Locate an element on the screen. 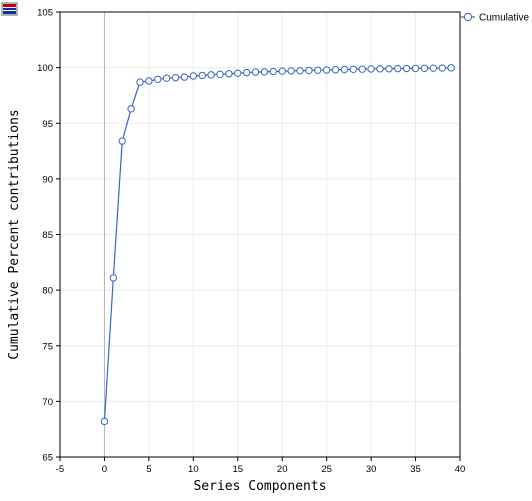 The image size is (532, 501). legend-marker-icon is located at coordinates (468, 17).